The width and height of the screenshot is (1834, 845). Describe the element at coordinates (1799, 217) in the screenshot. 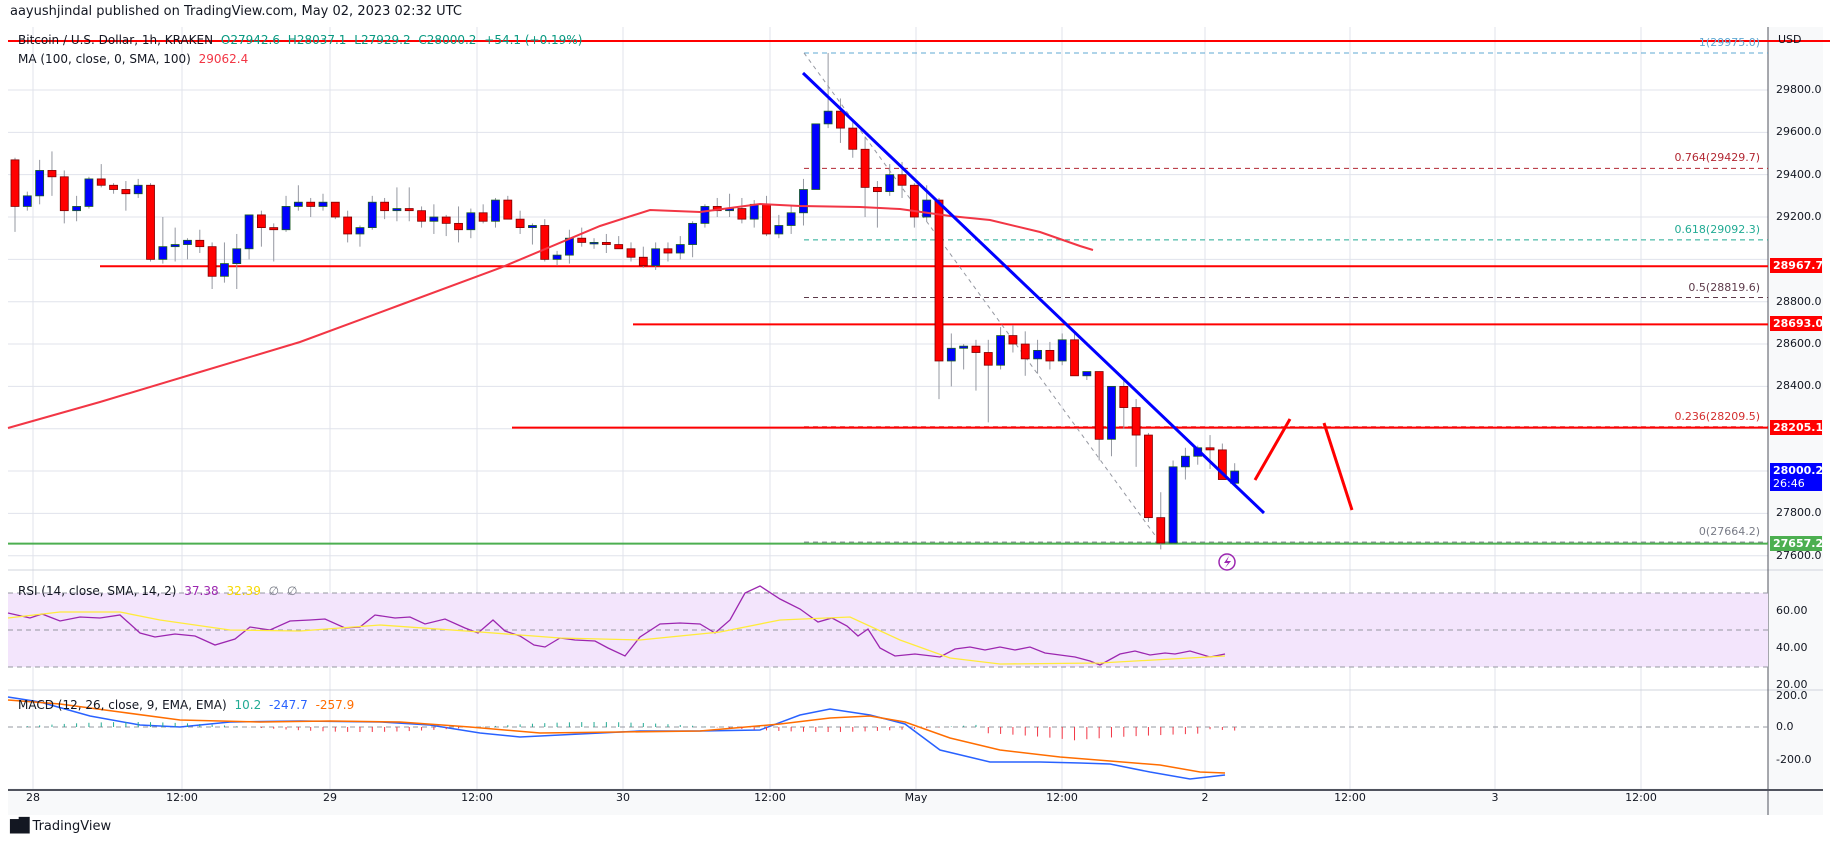

I see `price-tick: 29200.0` at that location.